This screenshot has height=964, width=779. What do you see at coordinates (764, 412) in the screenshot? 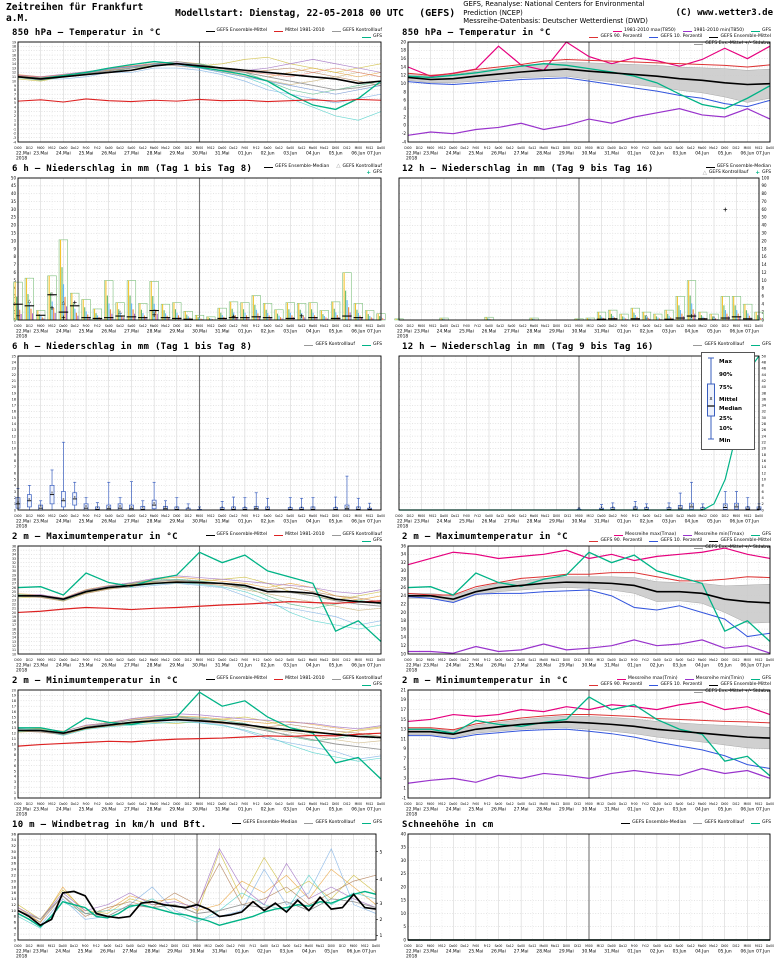
I see `svg-text: 32` at bounding box center [764, 412].